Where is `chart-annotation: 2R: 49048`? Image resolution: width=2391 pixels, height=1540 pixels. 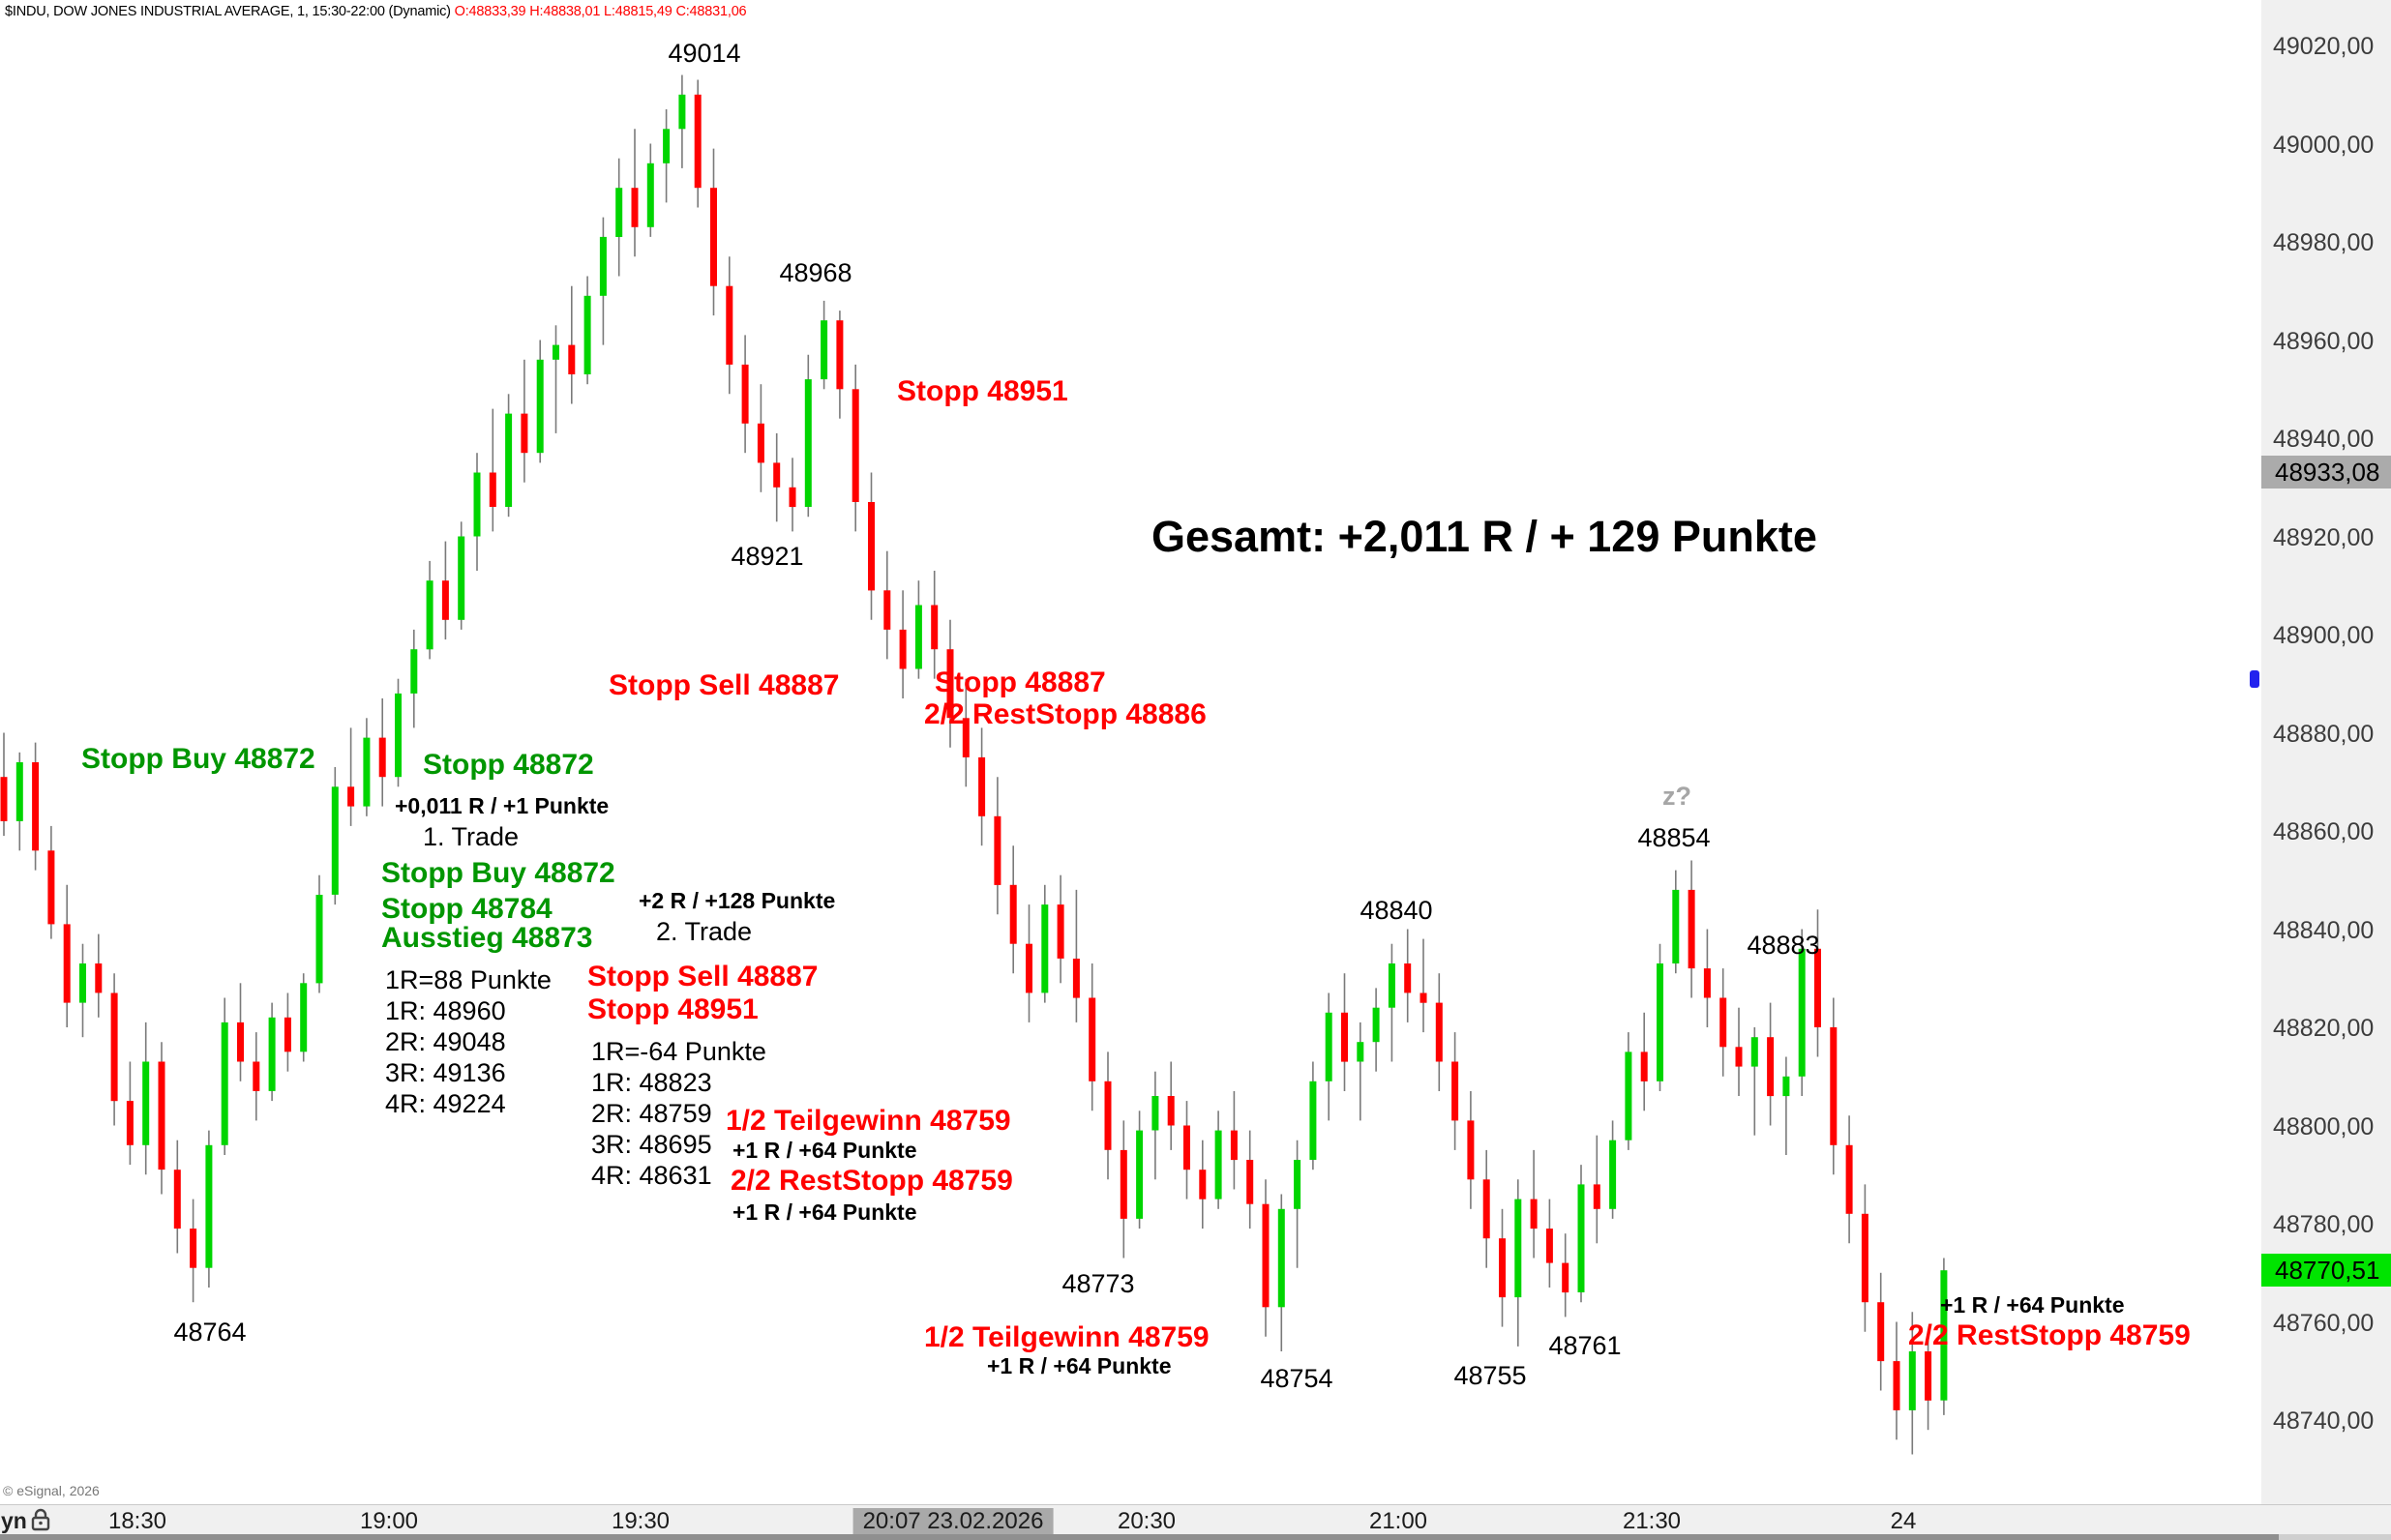 chart-annotation: 2R: 49048 is located at coordinates (445, 1041).